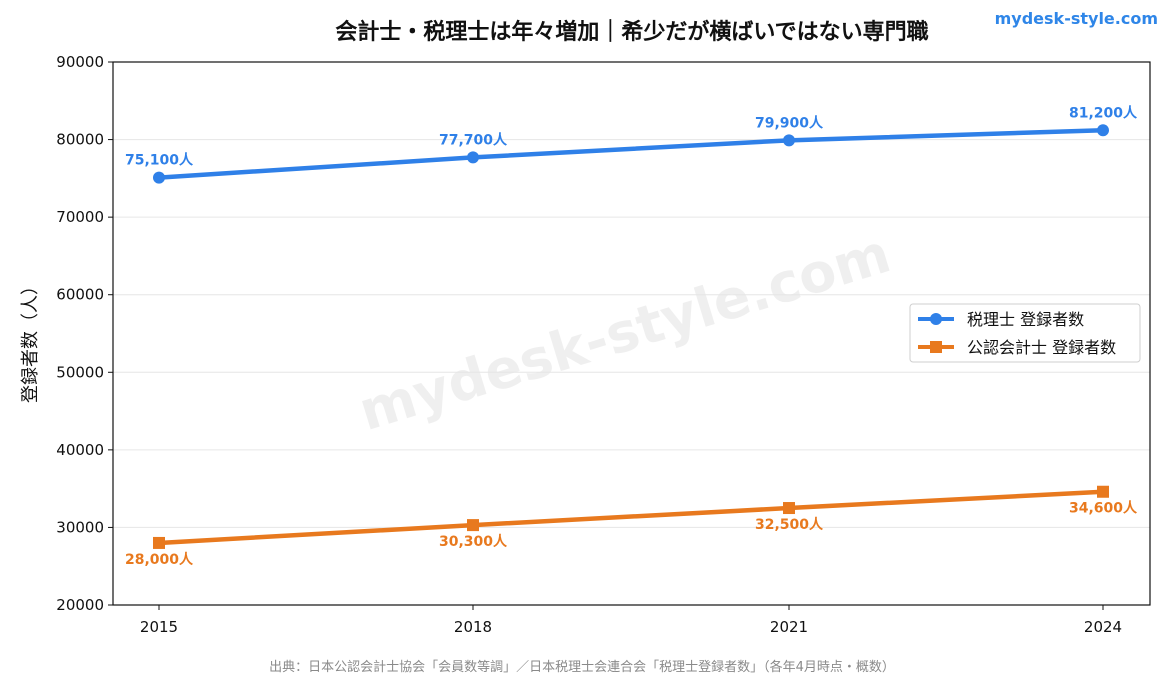  I want to click on data-label: 32,500人, so click(789, 524).